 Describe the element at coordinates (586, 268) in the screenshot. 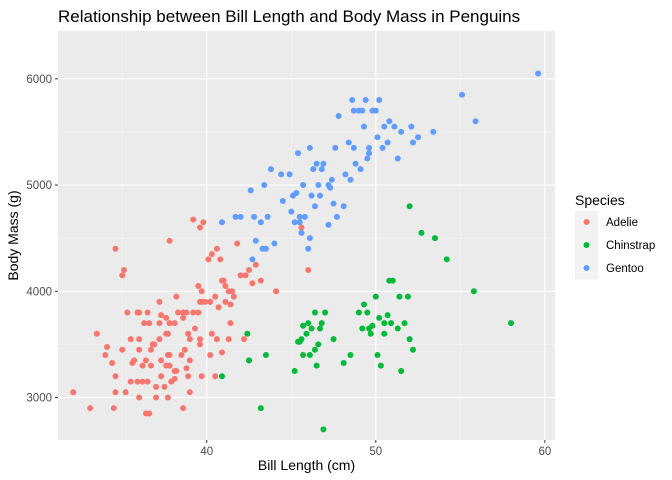

I see `legend-dot-gentoo` at that location.